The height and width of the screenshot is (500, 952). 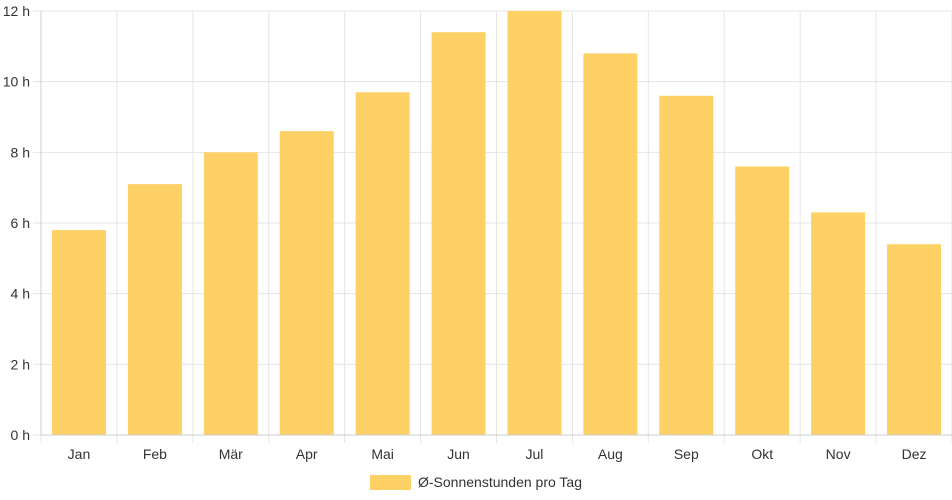 I want to click on y-tick-label: 10 h, so click(x=16, y=82).